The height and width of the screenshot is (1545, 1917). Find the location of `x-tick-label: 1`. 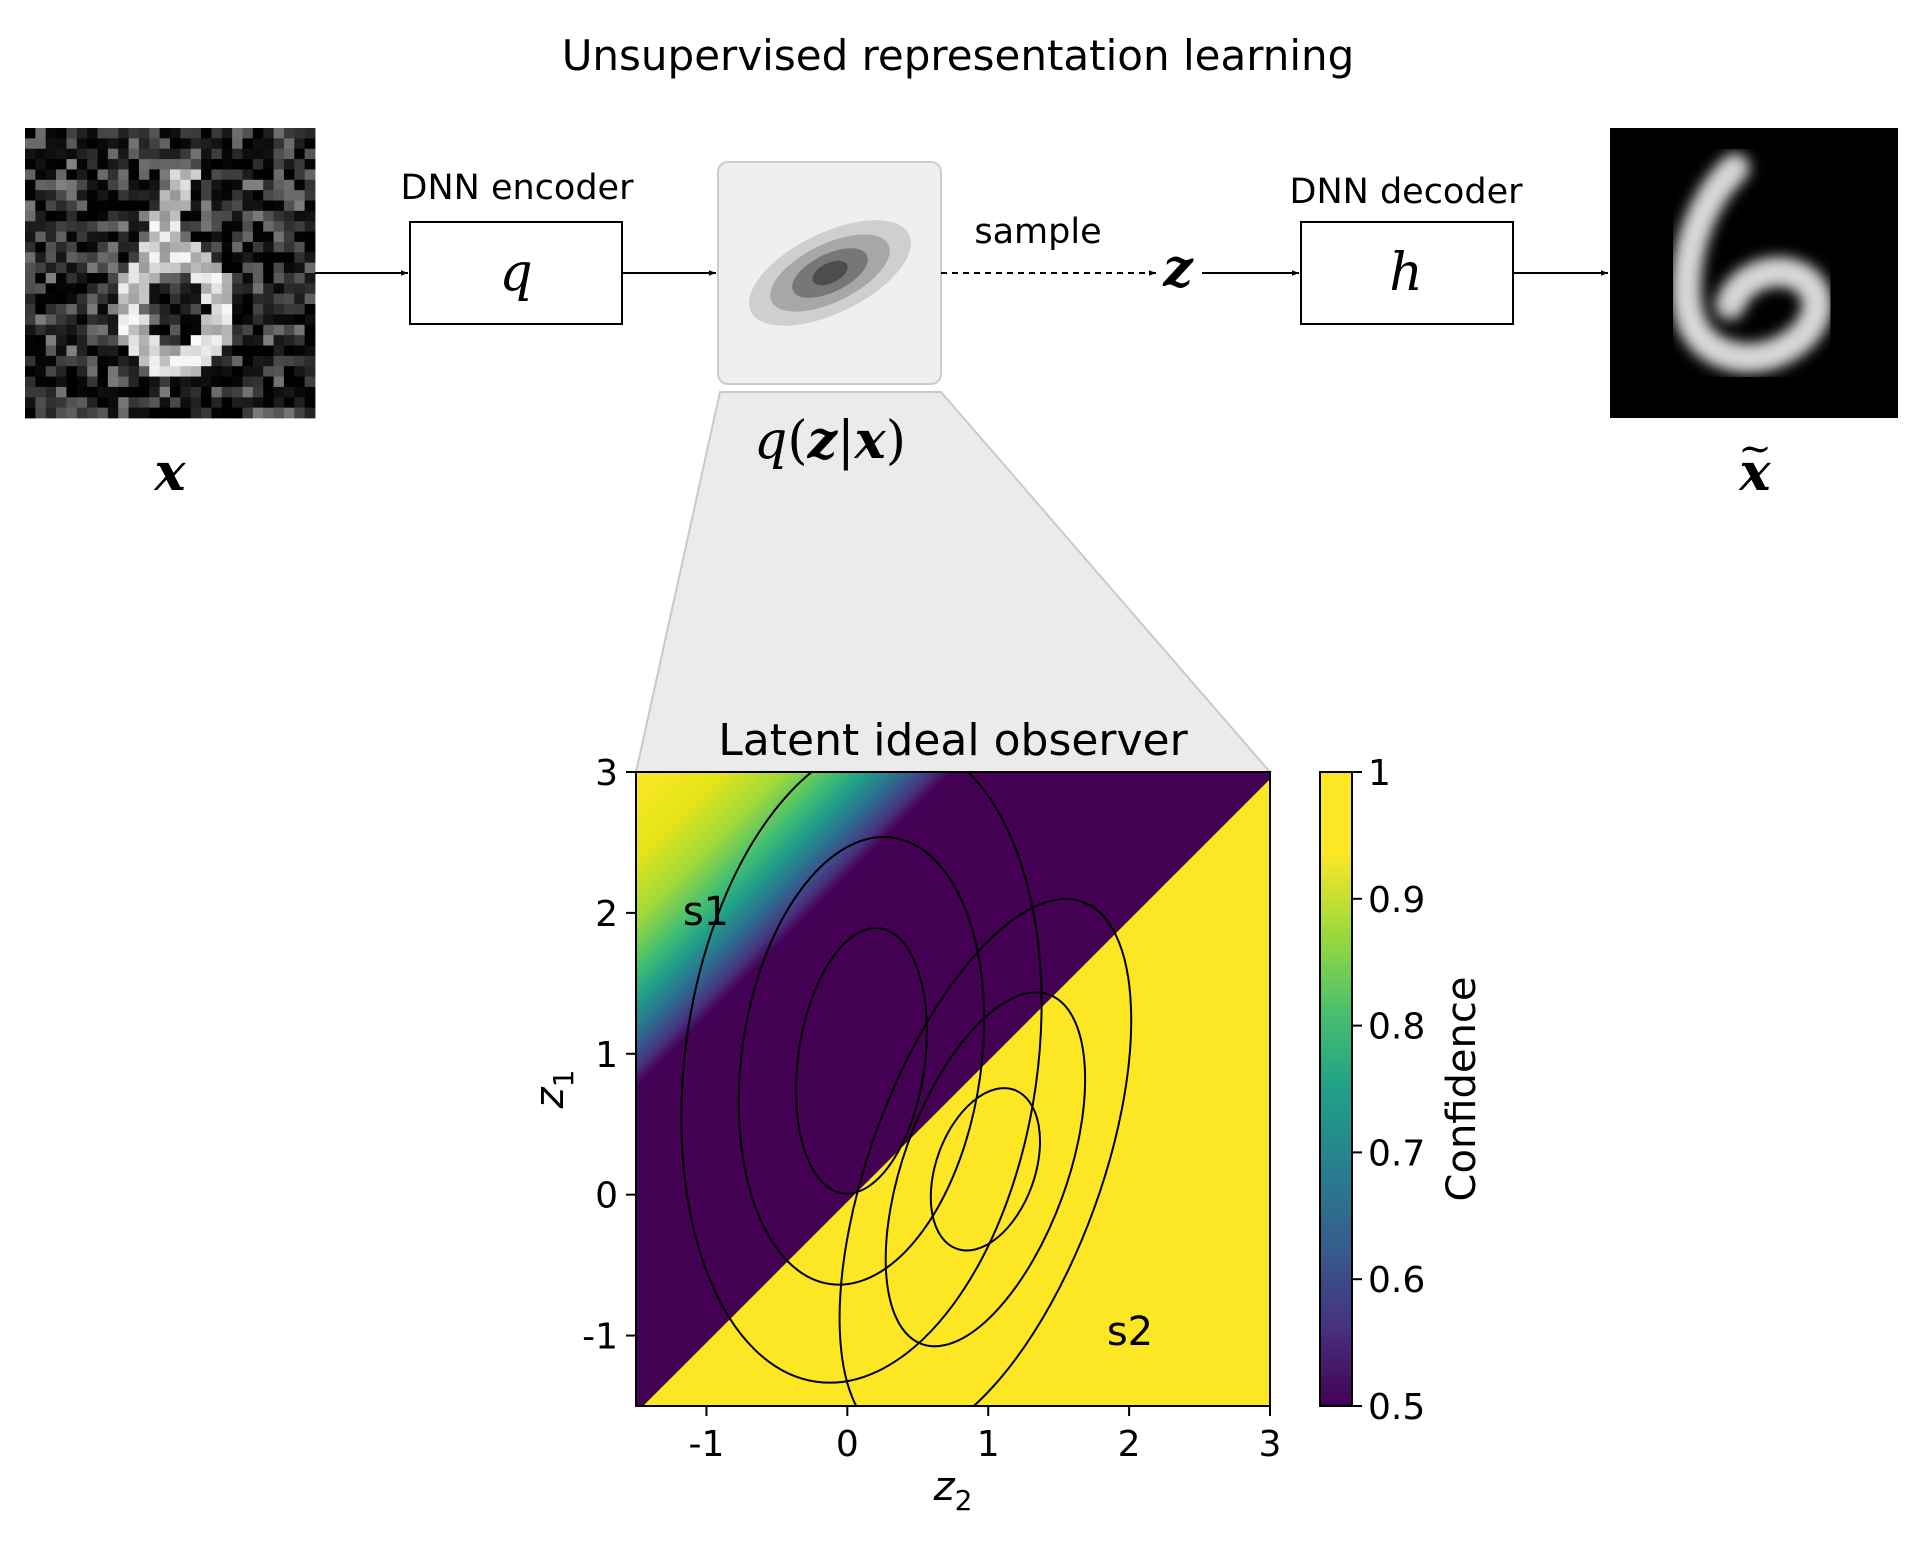

x-tick-label: 1 is located at coordinates (988, 1444).